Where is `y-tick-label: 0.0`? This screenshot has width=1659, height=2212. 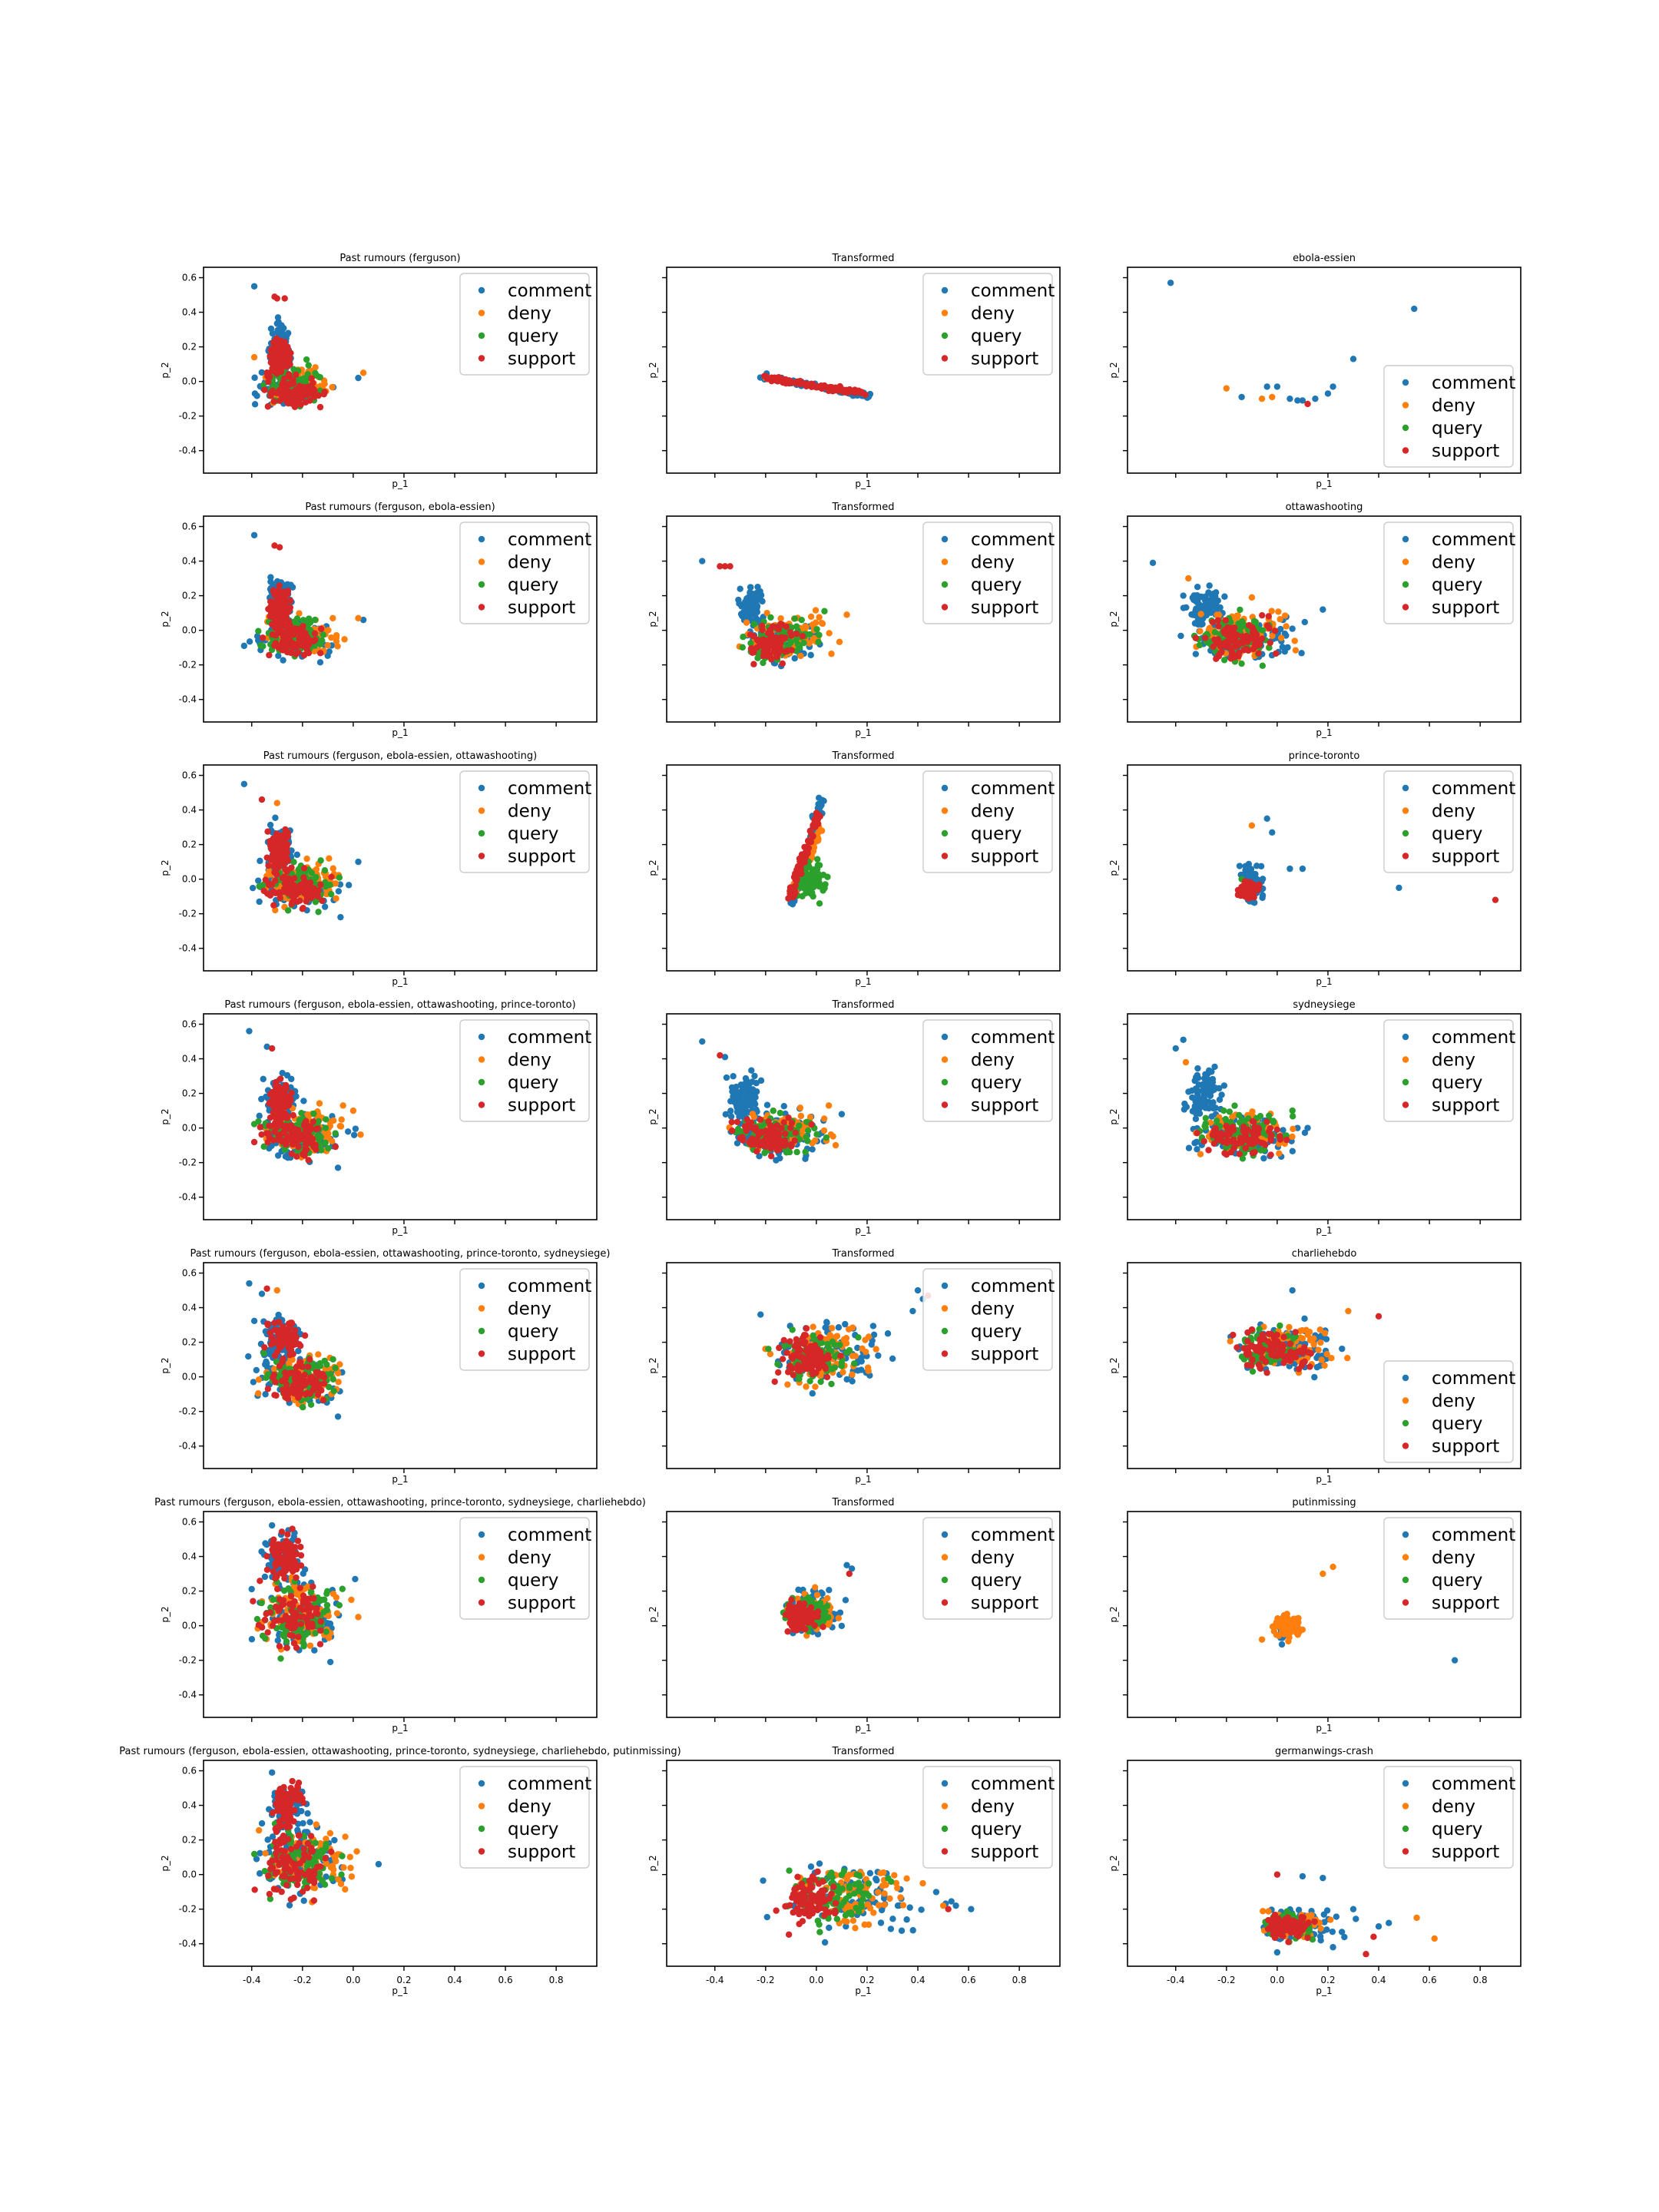 y-tick-label: 0.0 is located at coordinates (190, 1128).